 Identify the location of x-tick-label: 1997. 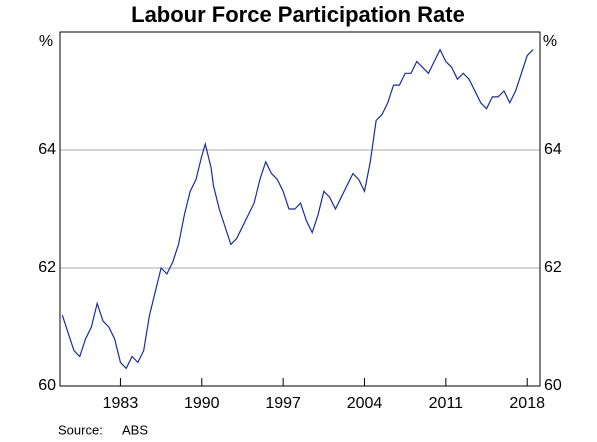
(283, 403).